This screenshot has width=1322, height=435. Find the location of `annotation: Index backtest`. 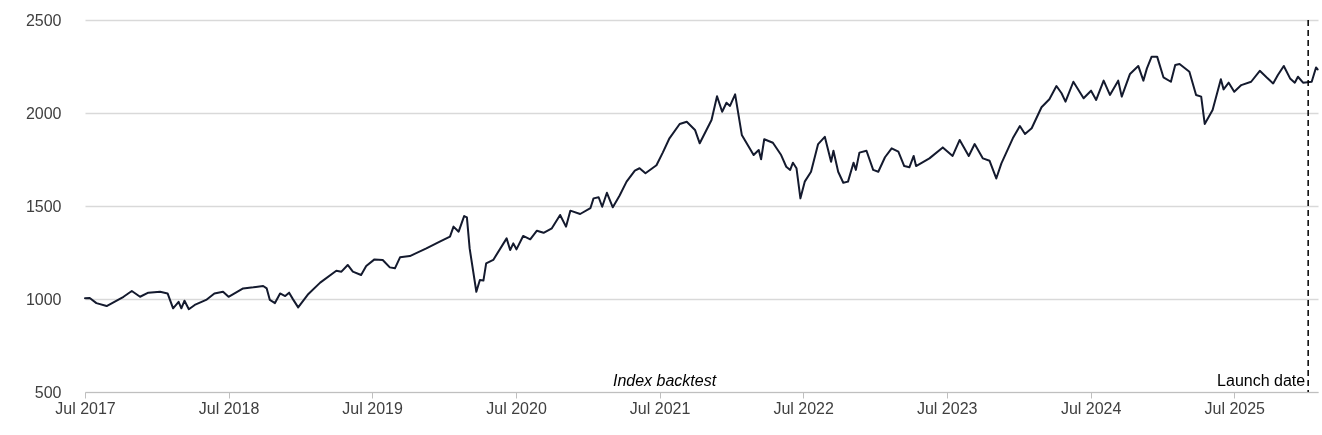

annotation: Index backtest is located at coordinates (664, 380).